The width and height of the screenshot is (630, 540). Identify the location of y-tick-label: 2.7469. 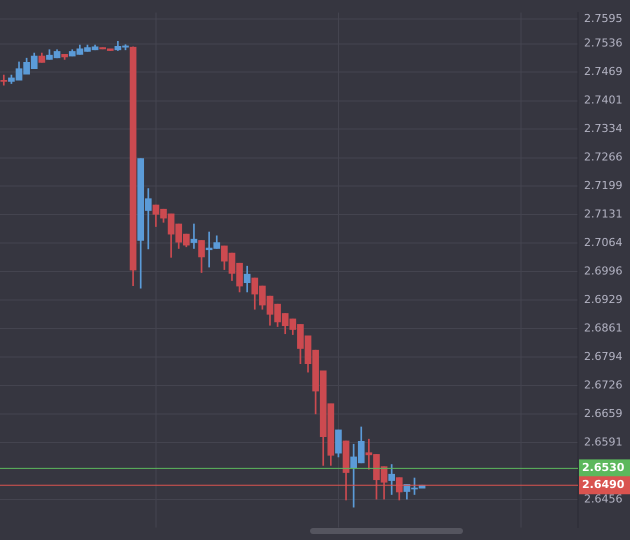
(603, 71).